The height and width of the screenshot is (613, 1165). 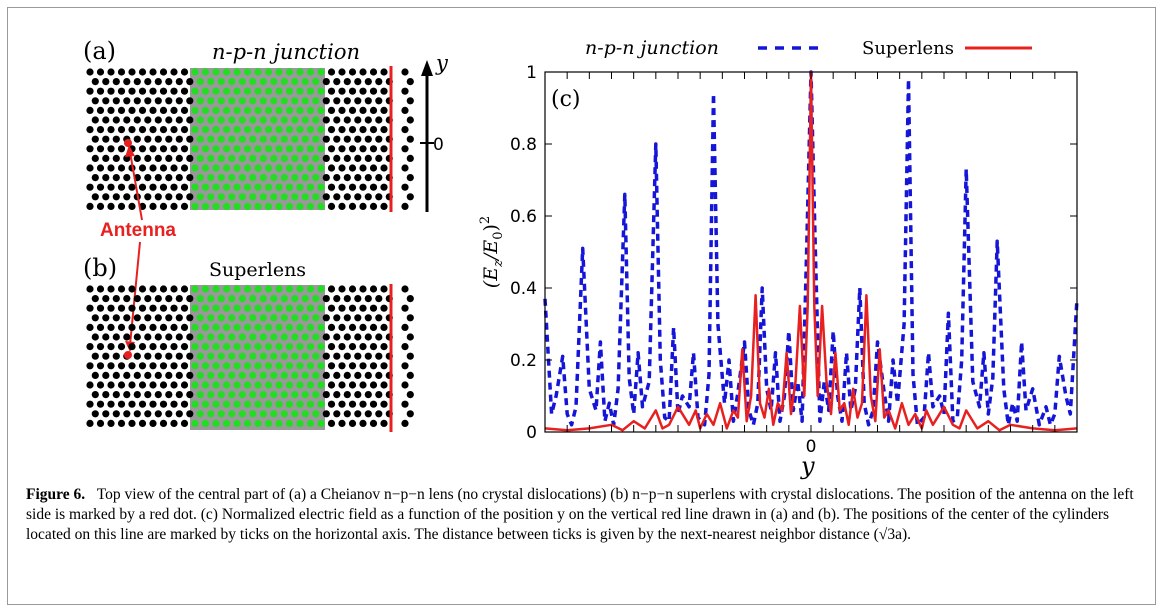 What do you see at coordinates (100, 268) in the screenshot?
I see `panel-b-label: (b)` at bounding box center [100, 268].